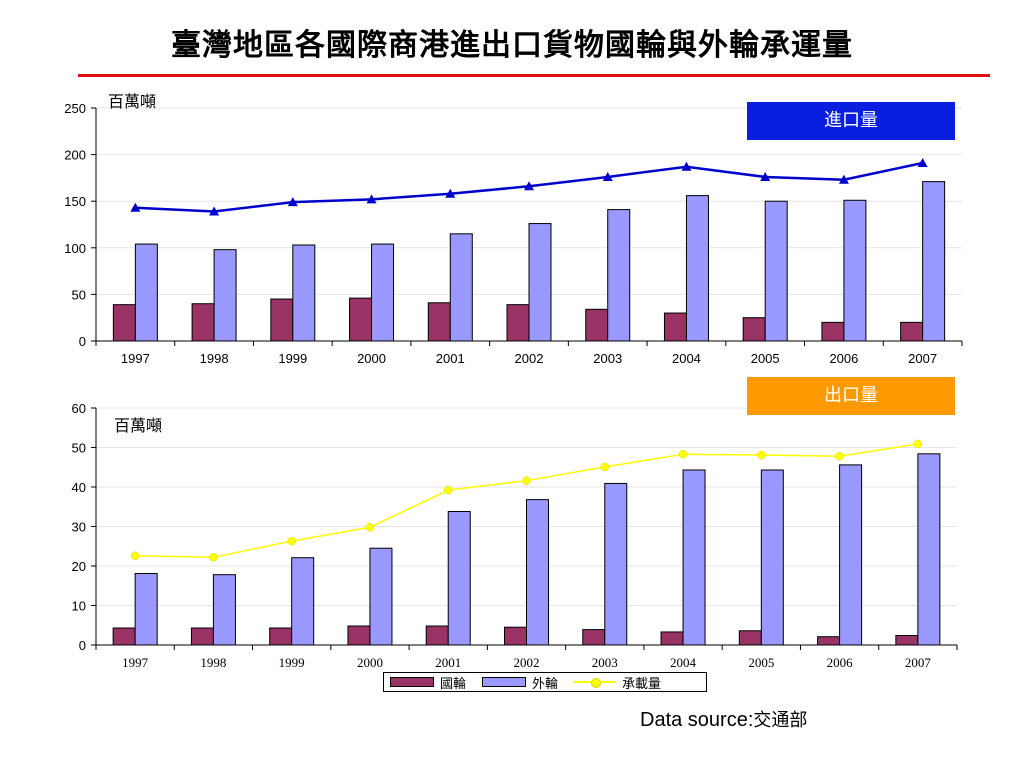 This screenshot has height=768, width=1024. I want to click on export-x-tick-label: 2001, so click(448, 662).